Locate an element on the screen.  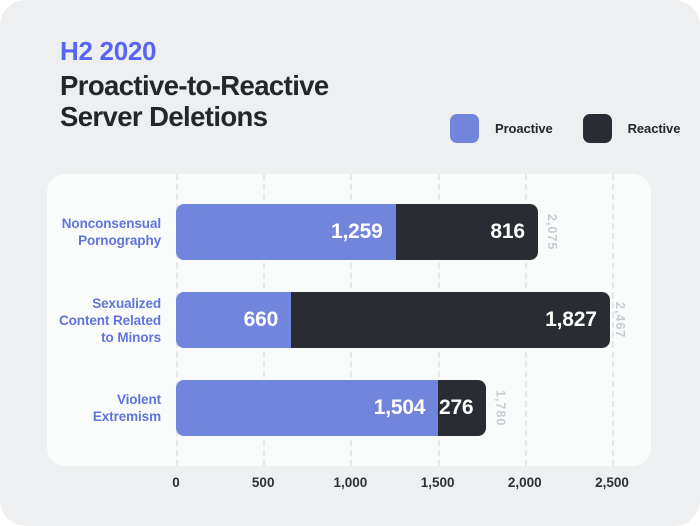
reactive-swatch-icon is located at coordinates (597, 128).